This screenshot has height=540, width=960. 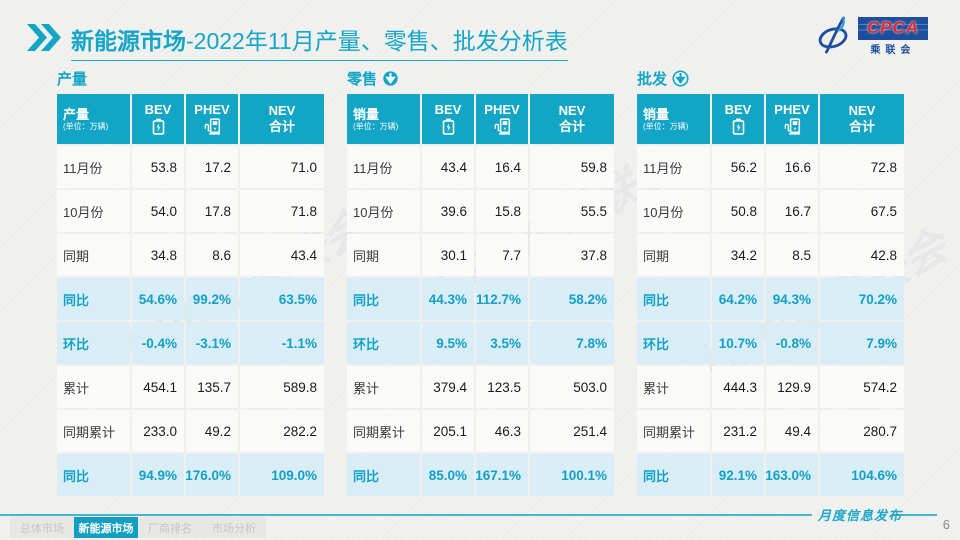 I want to click on row-value: 17.8, so click(x=212, y=211).